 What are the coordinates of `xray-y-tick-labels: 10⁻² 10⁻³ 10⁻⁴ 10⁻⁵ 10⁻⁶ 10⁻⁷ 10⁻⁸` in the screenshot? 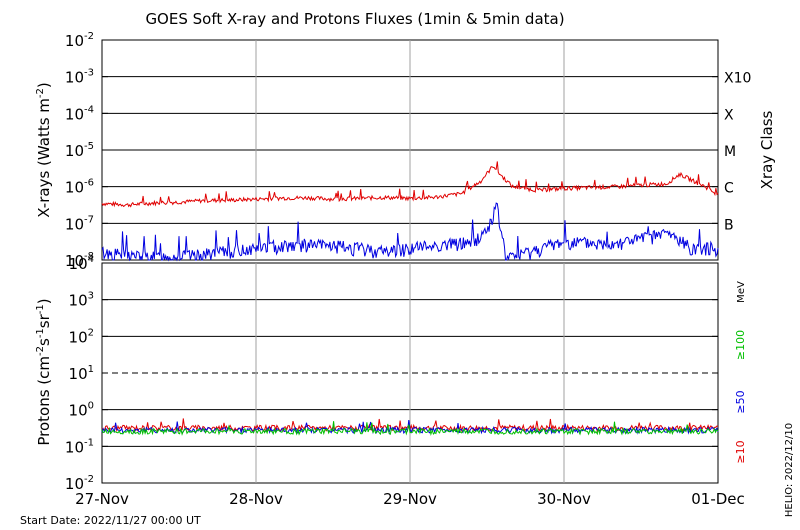 It's located at (79, 150).